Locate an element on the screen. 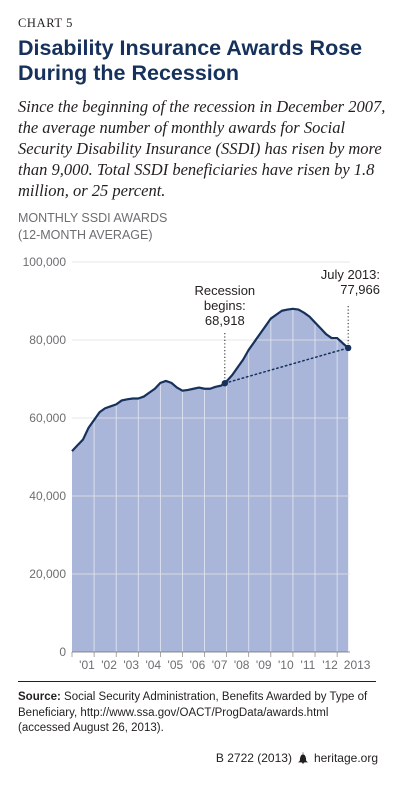  annotation-point-july is located at coordinates (348, 348).